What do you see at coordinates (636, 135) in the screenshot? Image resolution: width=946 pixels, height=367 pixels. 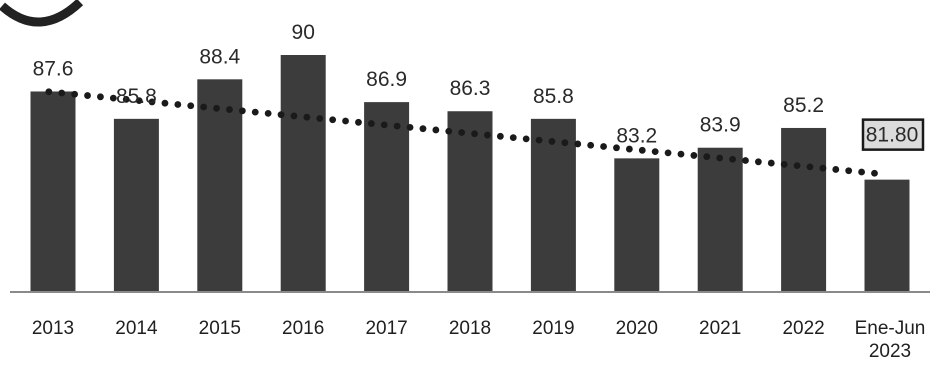 I see `value-label: 83.2` at bounding box center [636, 135].